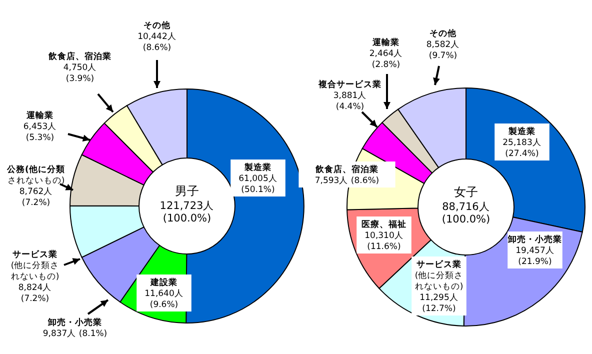  Describe the element at coordinates (347, 180) in the screenshot. I see `data-label: 7,593人 (8.6%)` at that location.